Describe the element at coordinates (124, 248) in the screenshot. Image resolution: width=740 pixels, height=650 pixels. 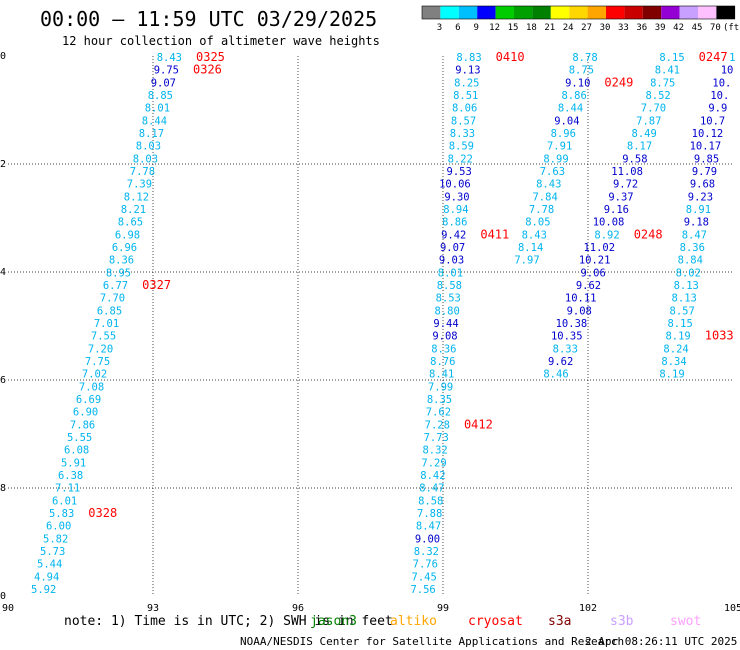
I see `wave-height-value: 6.96` at that location.